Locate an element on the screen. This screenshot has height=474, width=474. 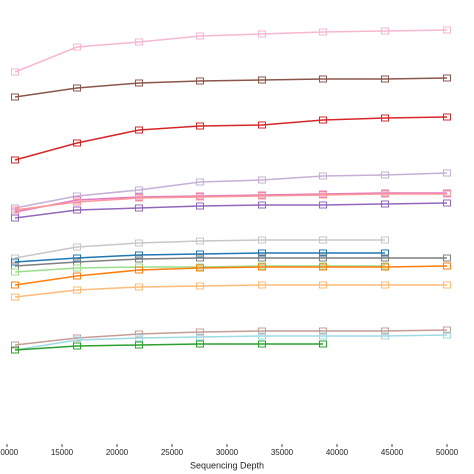
x-tick-label: 50000 is located at coordinates (447, 452).